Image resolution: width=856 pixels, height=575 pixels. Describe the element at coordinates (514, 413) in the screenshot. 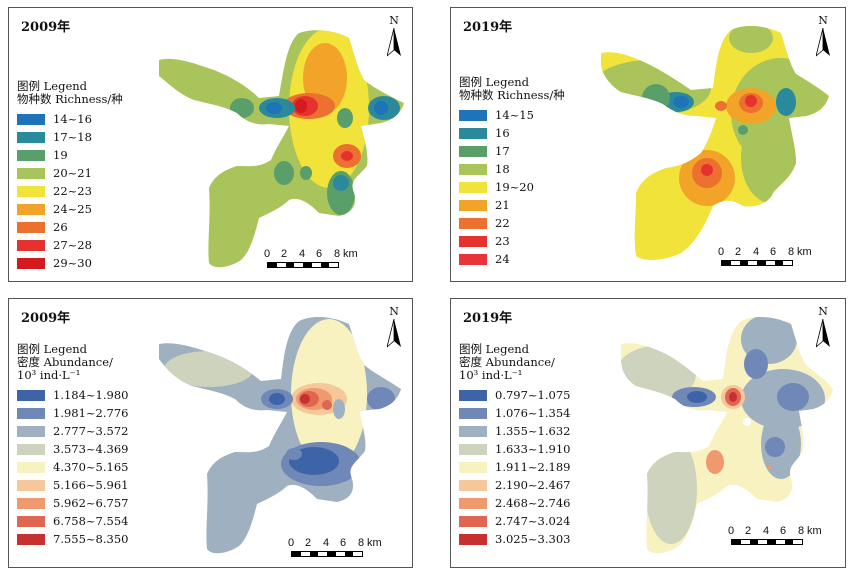

I see `legend-item: 1.076~1.354` at that location.